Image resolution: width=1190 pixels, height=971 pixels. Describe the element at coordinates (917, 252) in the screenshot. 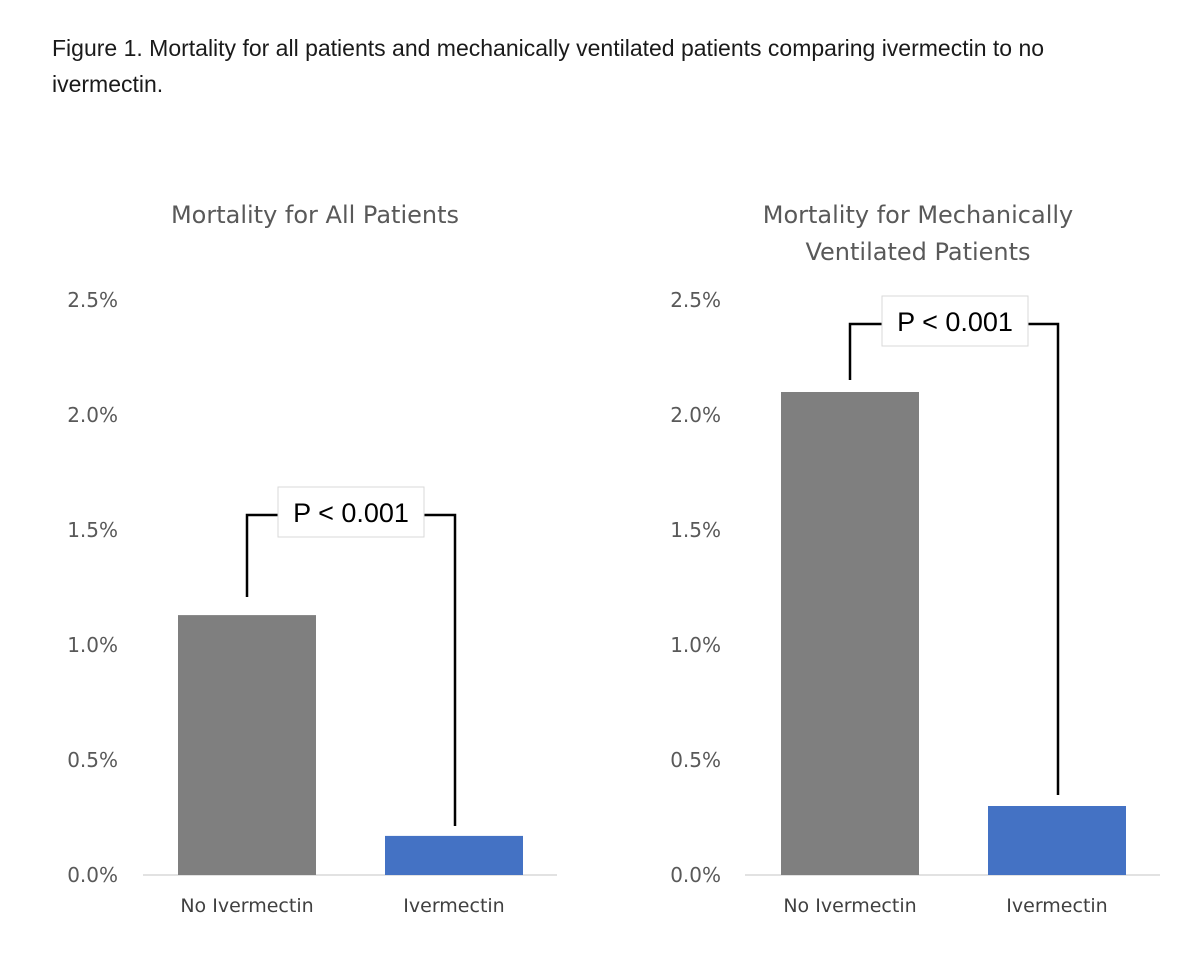

I see `chart-title: Ventilated Patients` at that location.